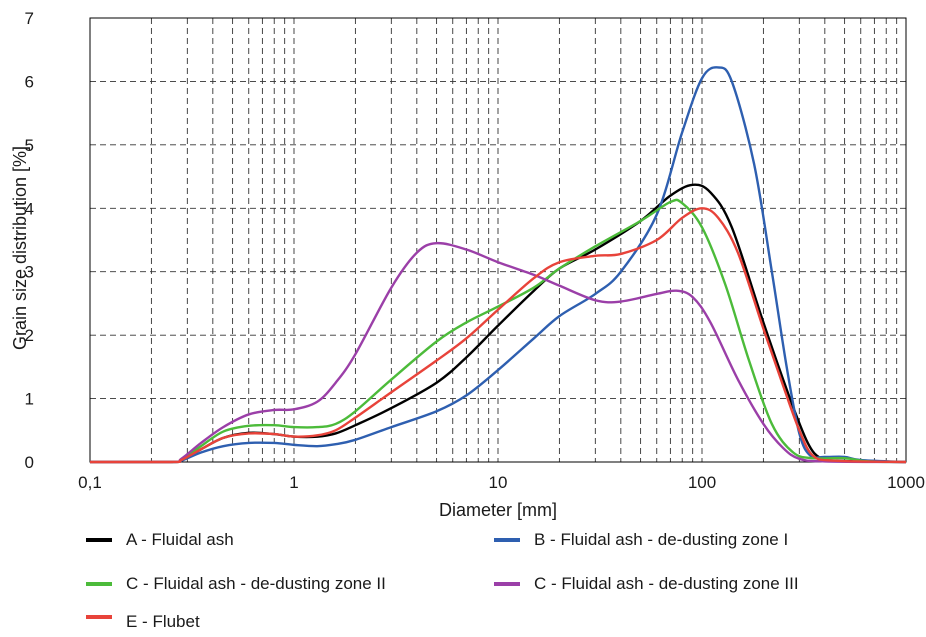 This screenshot has height=637, width=926. Describe the element at coordinates (498, 482) in the screenshot. I see `x-tick-label: 10` at that location.